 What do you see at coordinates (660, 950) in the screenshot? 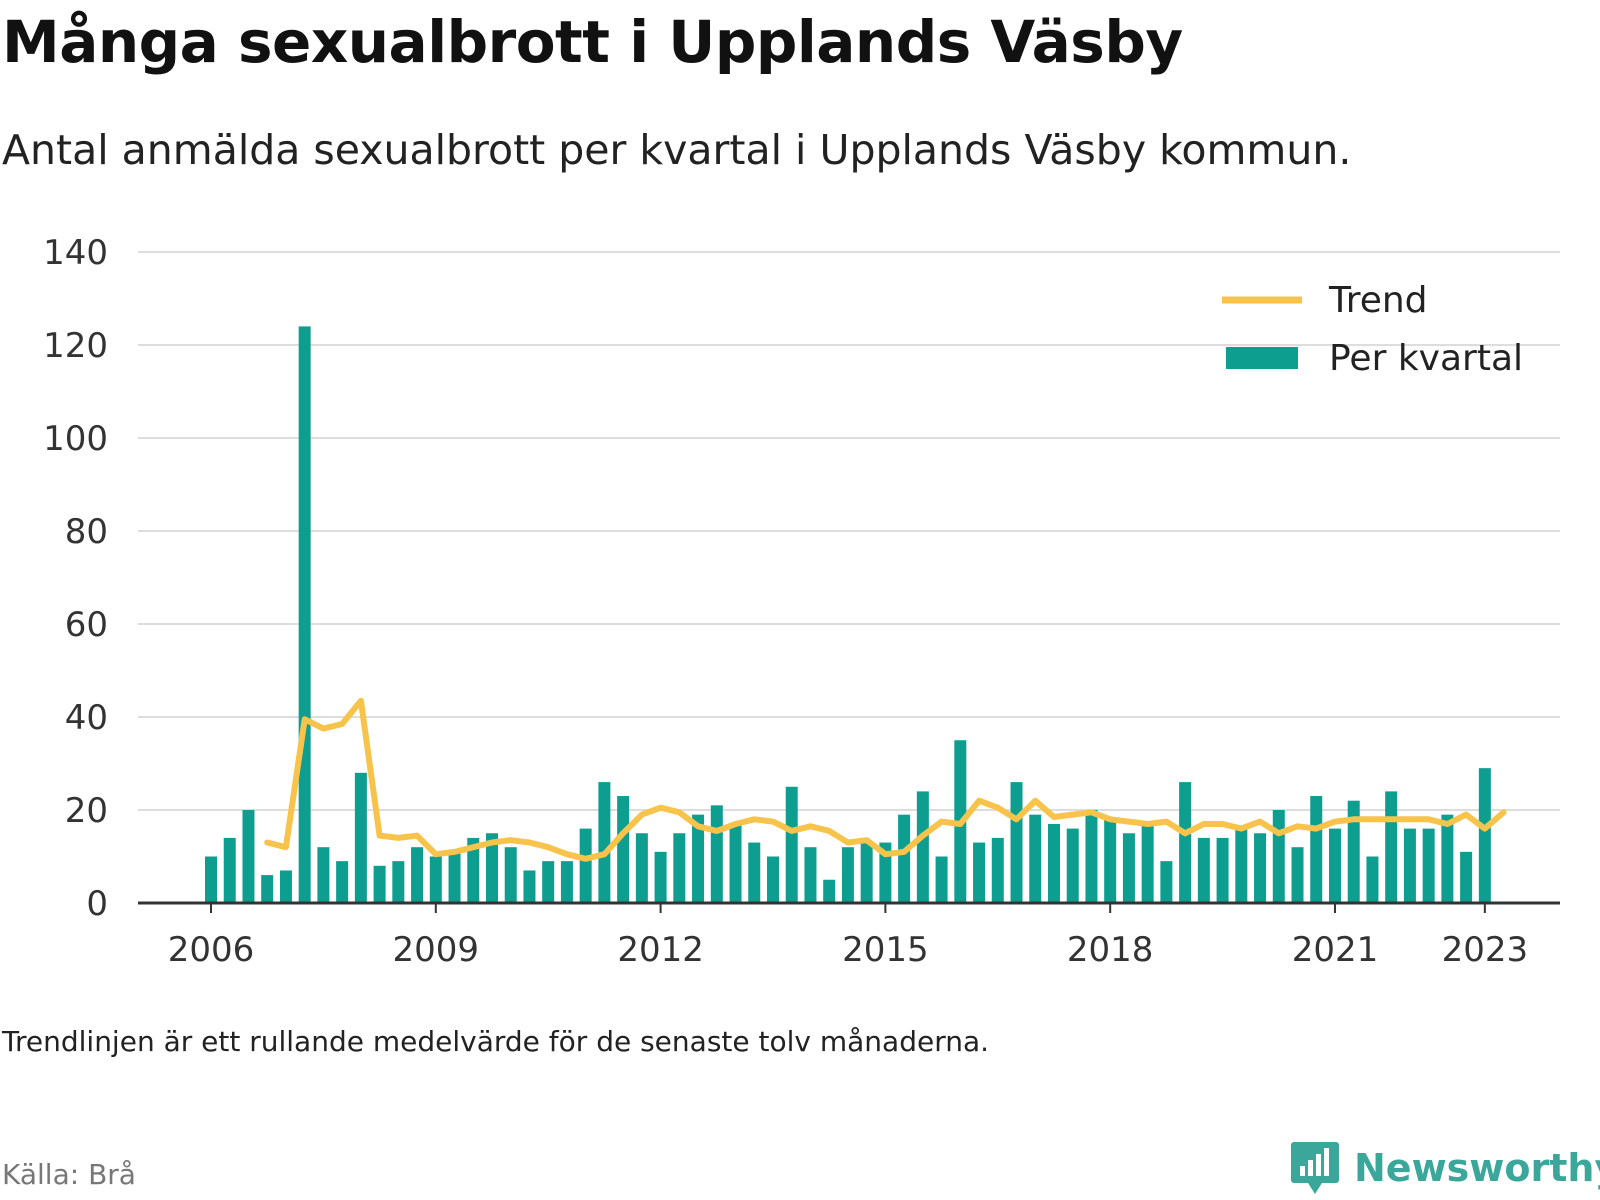
I see `x-tick-label: 2012` at bounding box center [660, 950].